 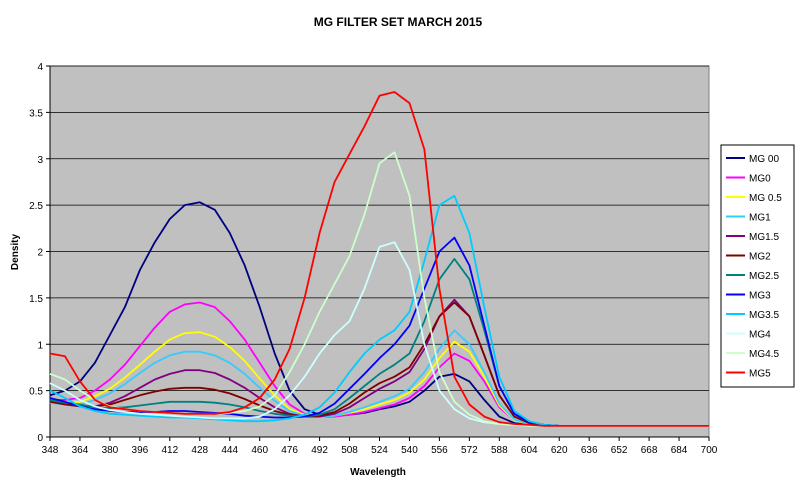 I want to click on x-tick-label: 556, so click(x=439, y=450).